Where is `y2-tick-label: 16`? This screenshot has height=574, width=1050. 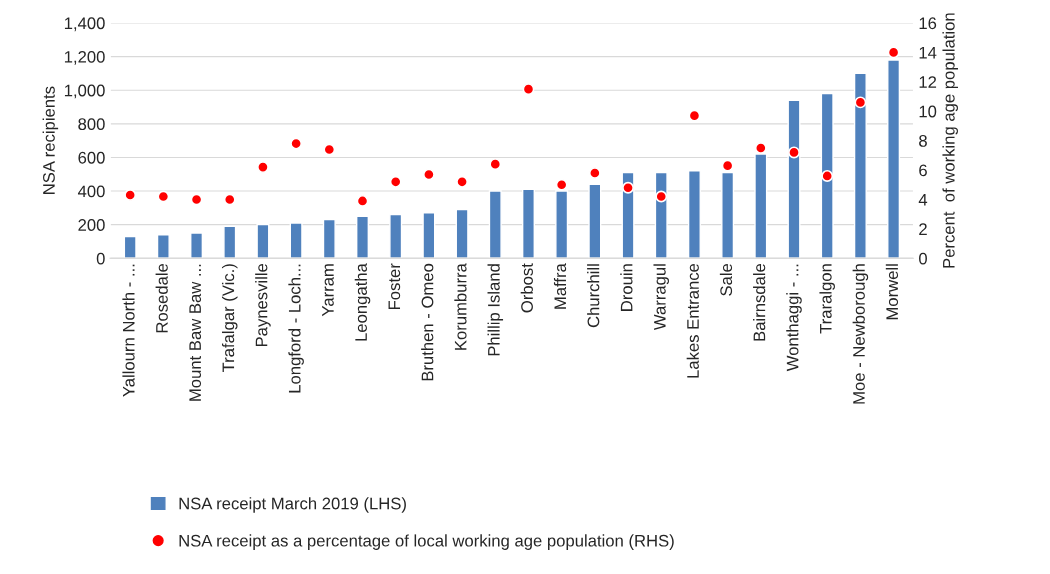 y2-tick-label: 16 is located at coordinates (928, 23).